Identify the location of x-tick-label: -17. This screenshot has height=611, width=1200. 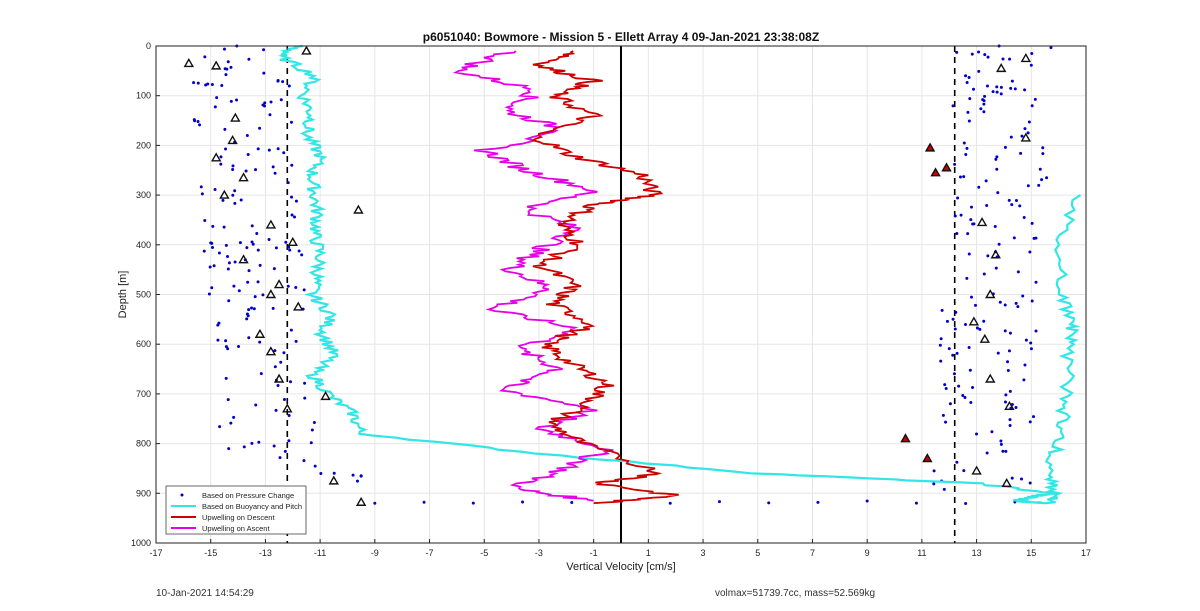
(155, 553).